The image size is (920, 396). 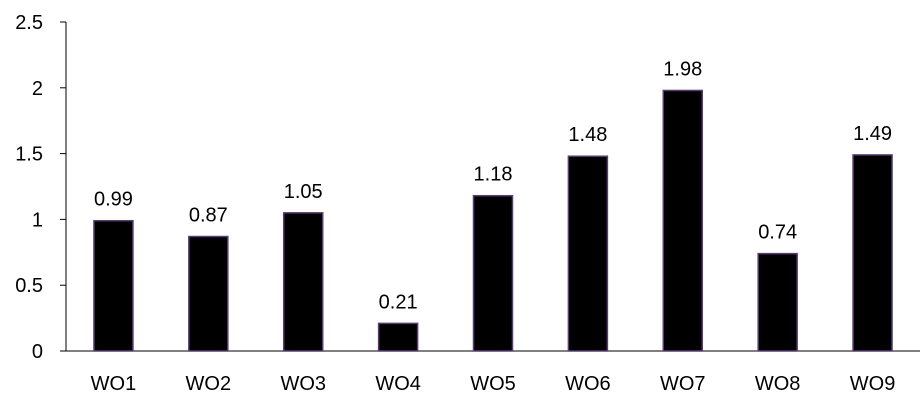 I want to click on data-label-wo2: 0.87, so click(x=208, y=216).